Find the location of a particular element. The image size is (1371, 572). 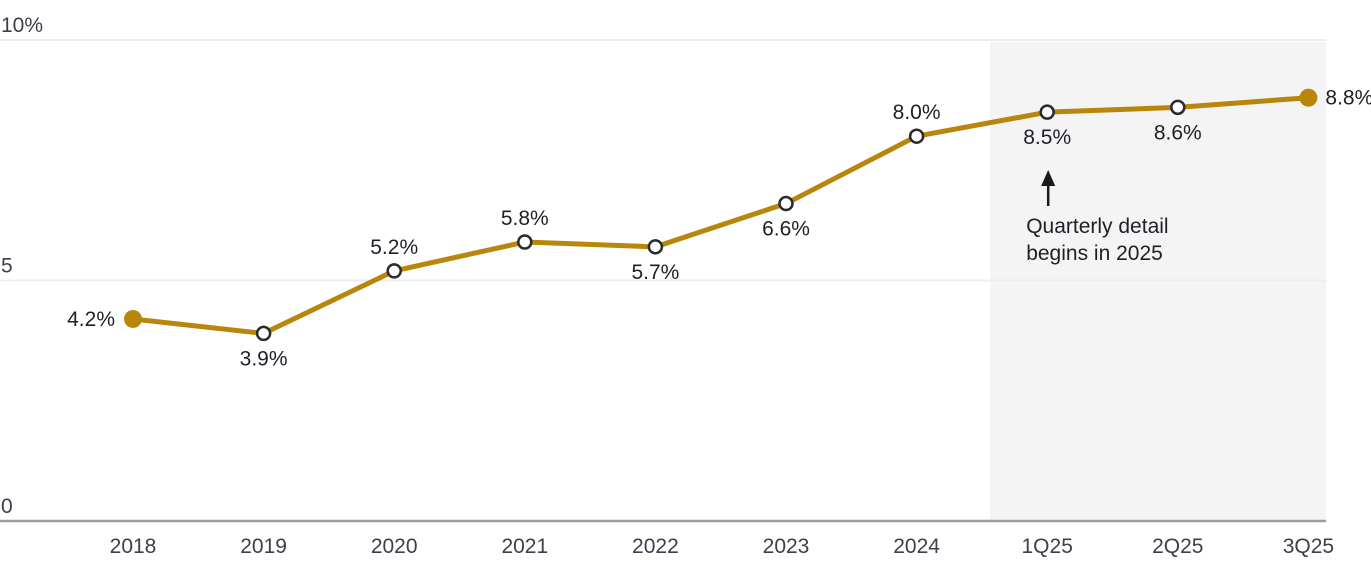

data-point-label-2021: 5.8% is located at coordinates (525, 218).